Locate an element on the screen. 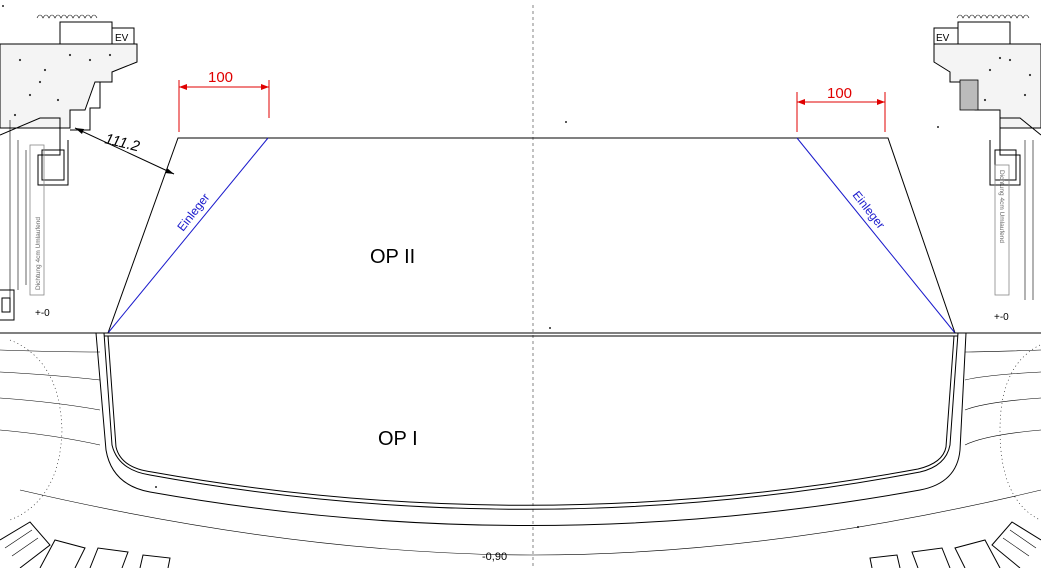 This screenshot has width=1041, height=568. op1-label: OP I is located at coordinates (398, 439).